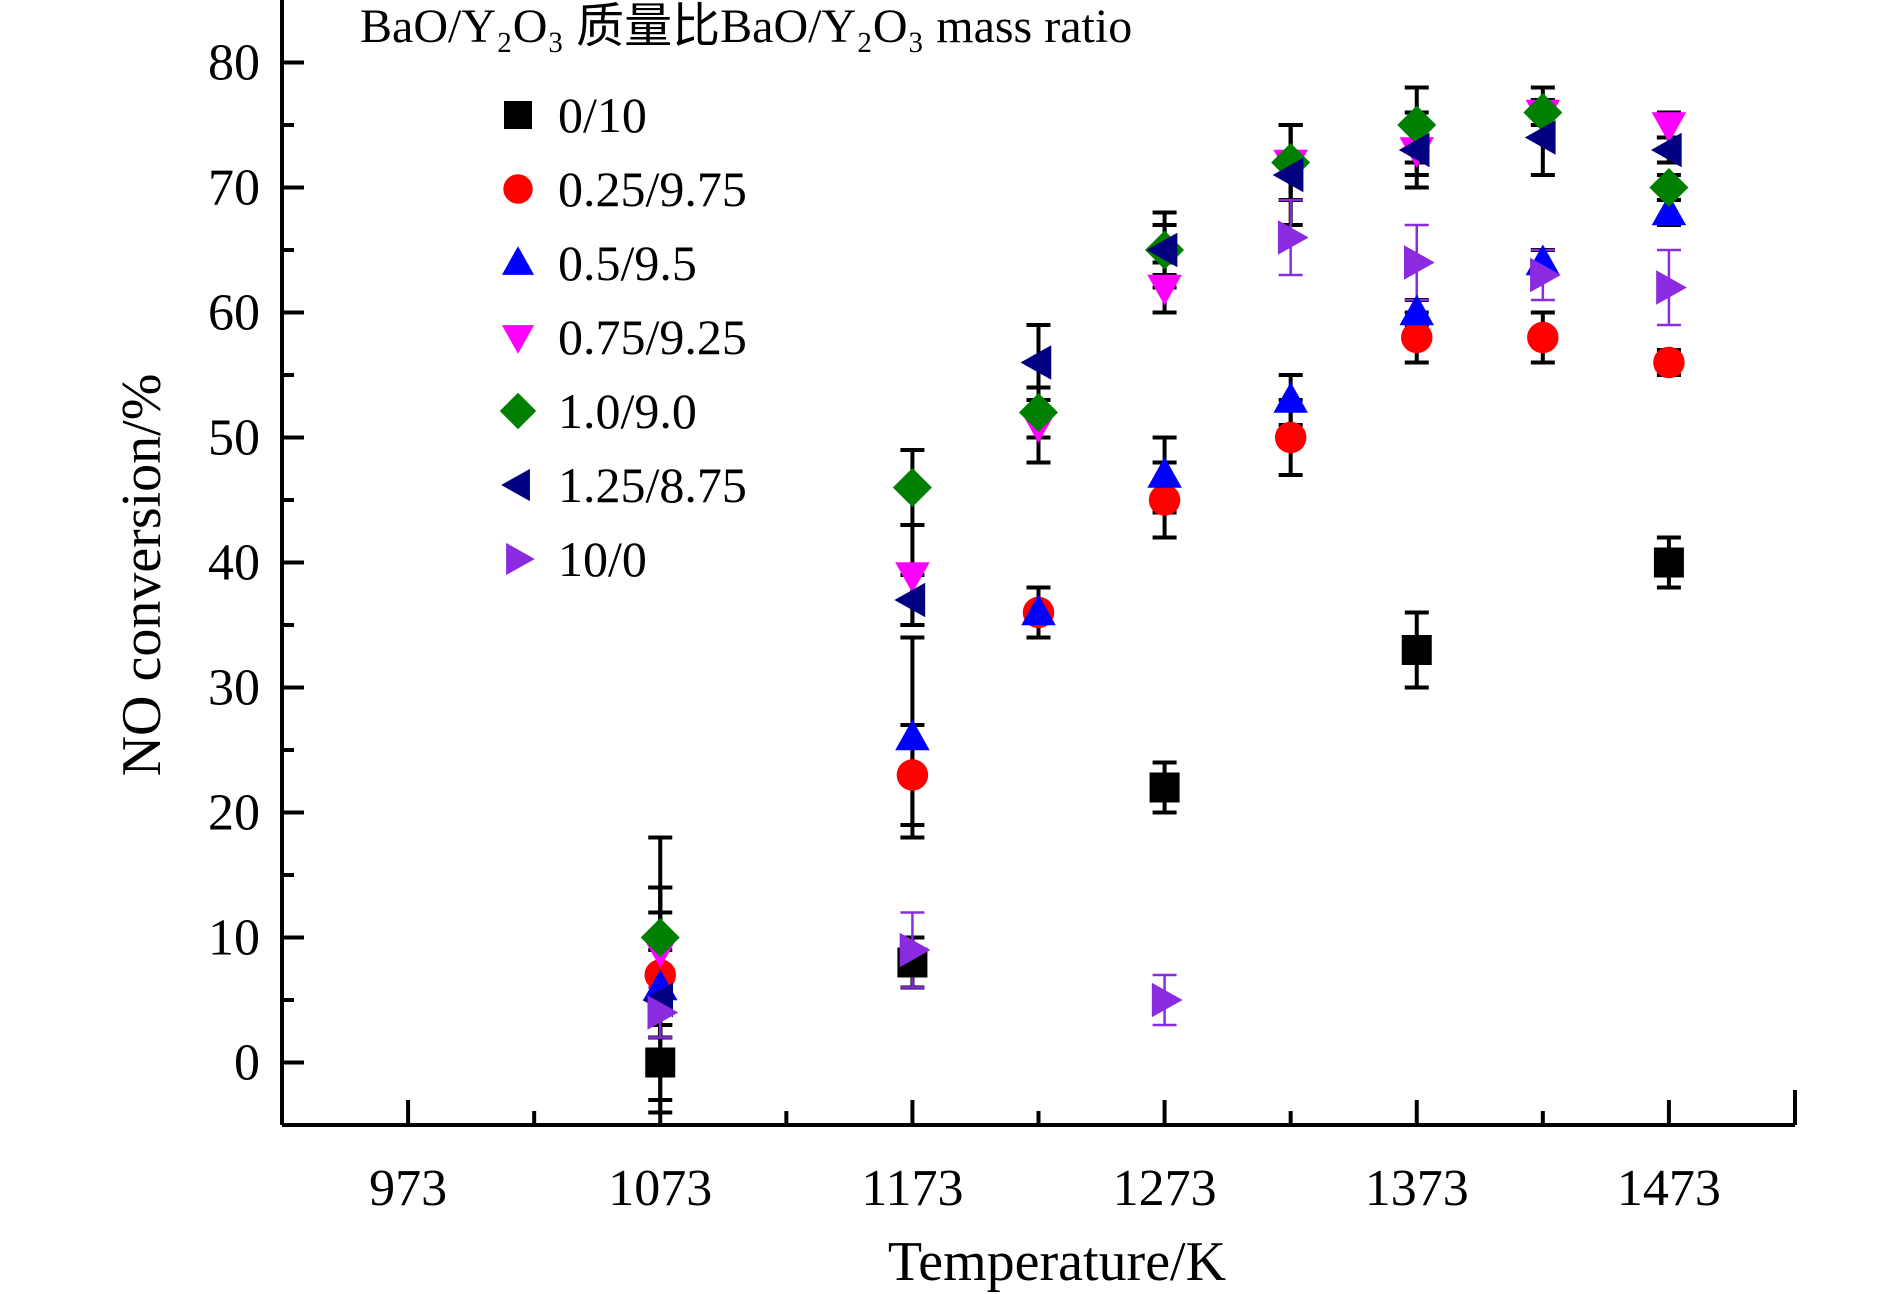 The width and height of the screenshot is (1890, 1294). I want to click on y-tick-label: 20, so click(234, 813).